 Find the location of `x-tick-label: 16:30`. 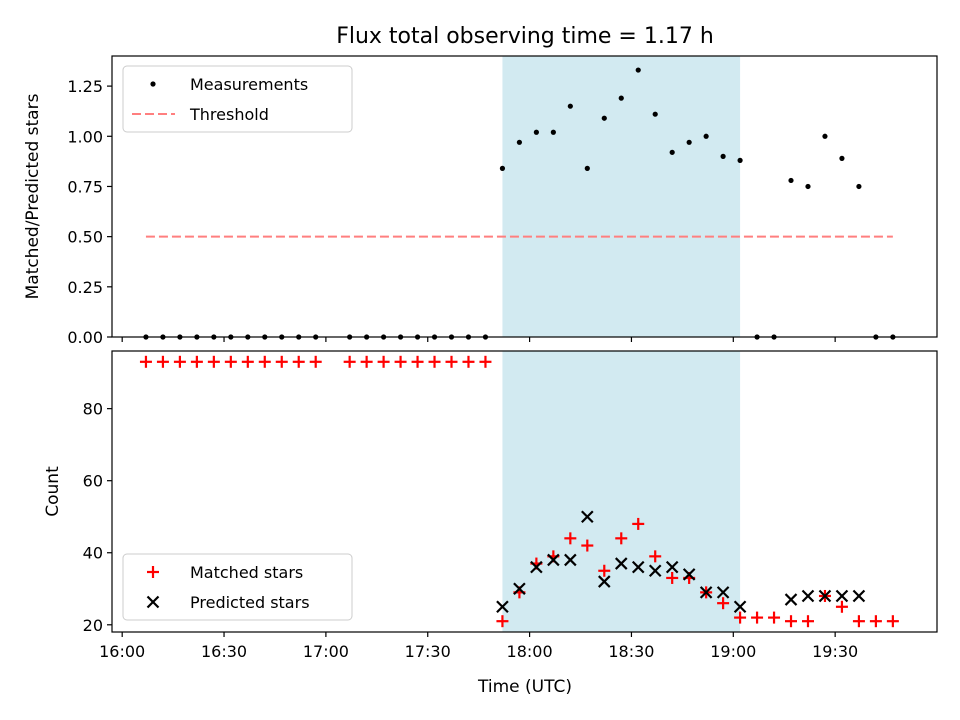

x-tick-label: 16:30 is located at coordinates (224, 651).